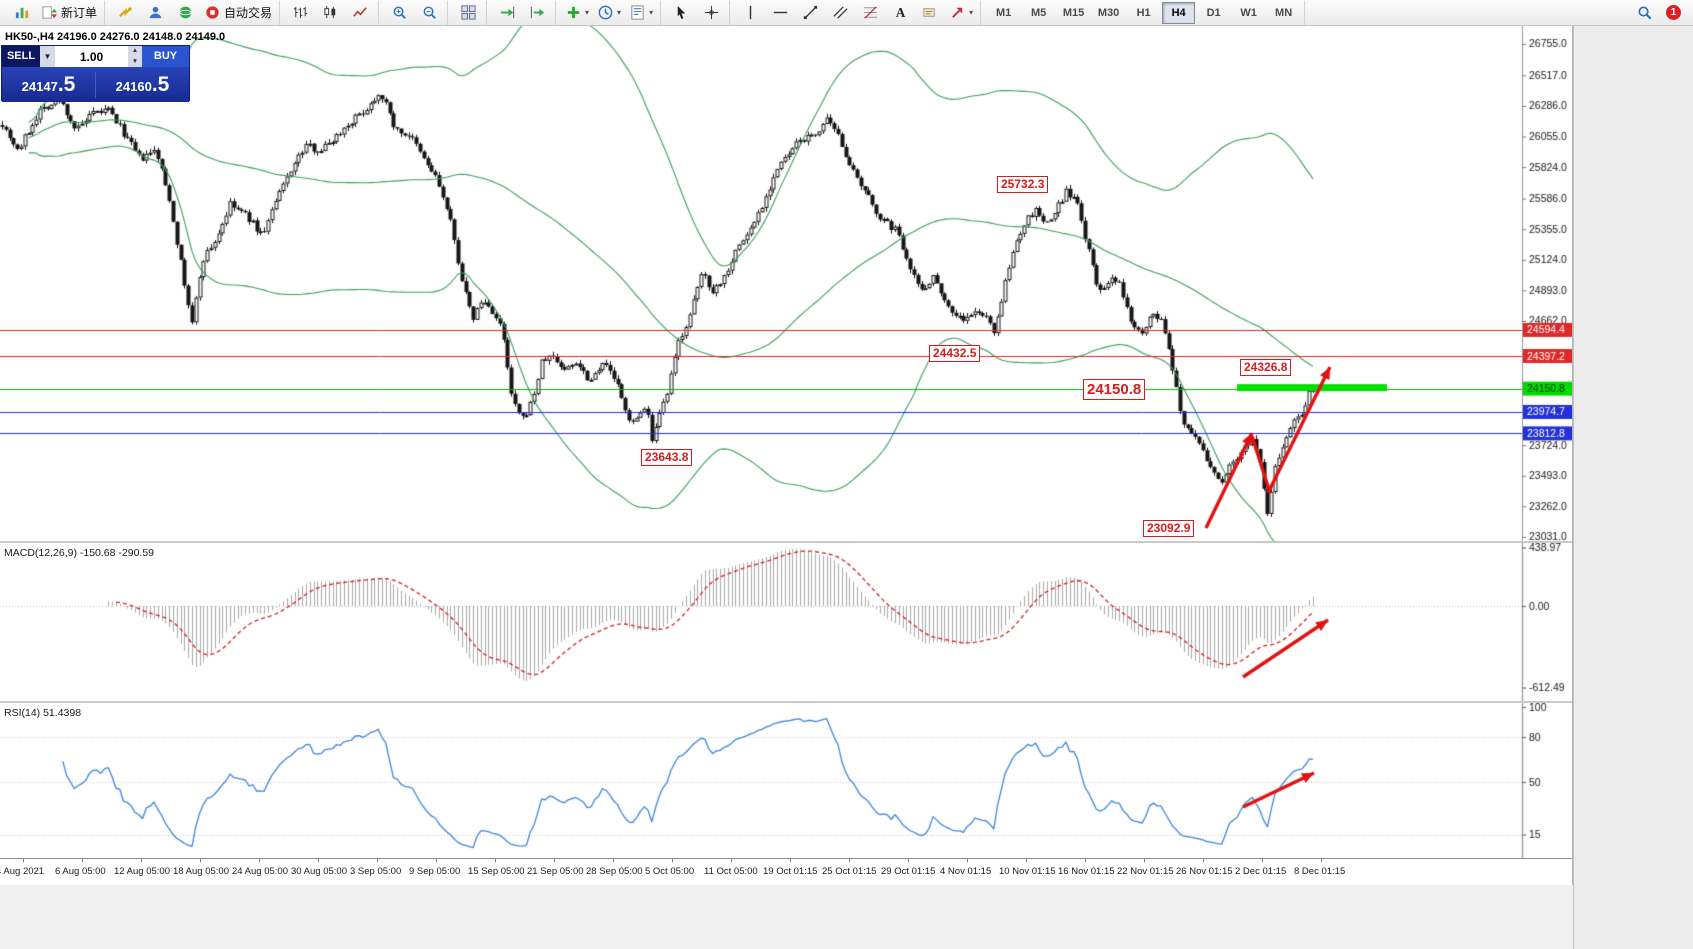 The height and width of the screenshot is (949, 1693). I want to click on zoom-out-icon, so click(429, 12).